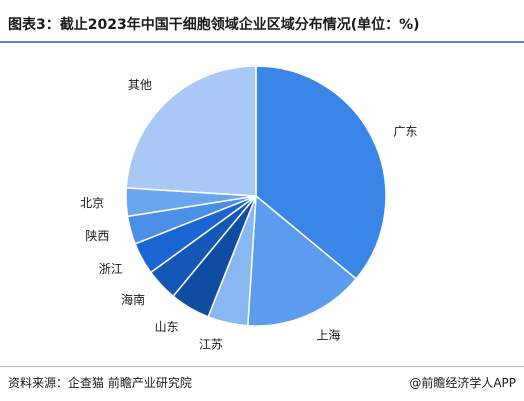 Image resolution: width=524 pixels, height=401 pixels. Describe the element at coordinates (167, 327) in the screenshot. I see `slice-label: 山东` at that location.